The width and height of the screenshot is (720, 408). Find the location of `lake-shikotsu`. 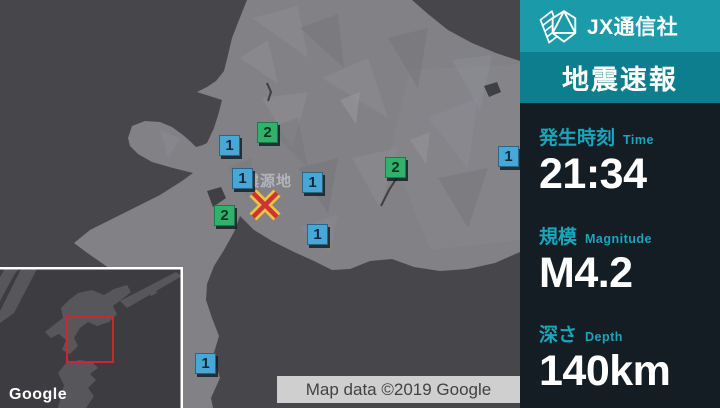

lake-shikotsu is located at coordinates (216, 197).